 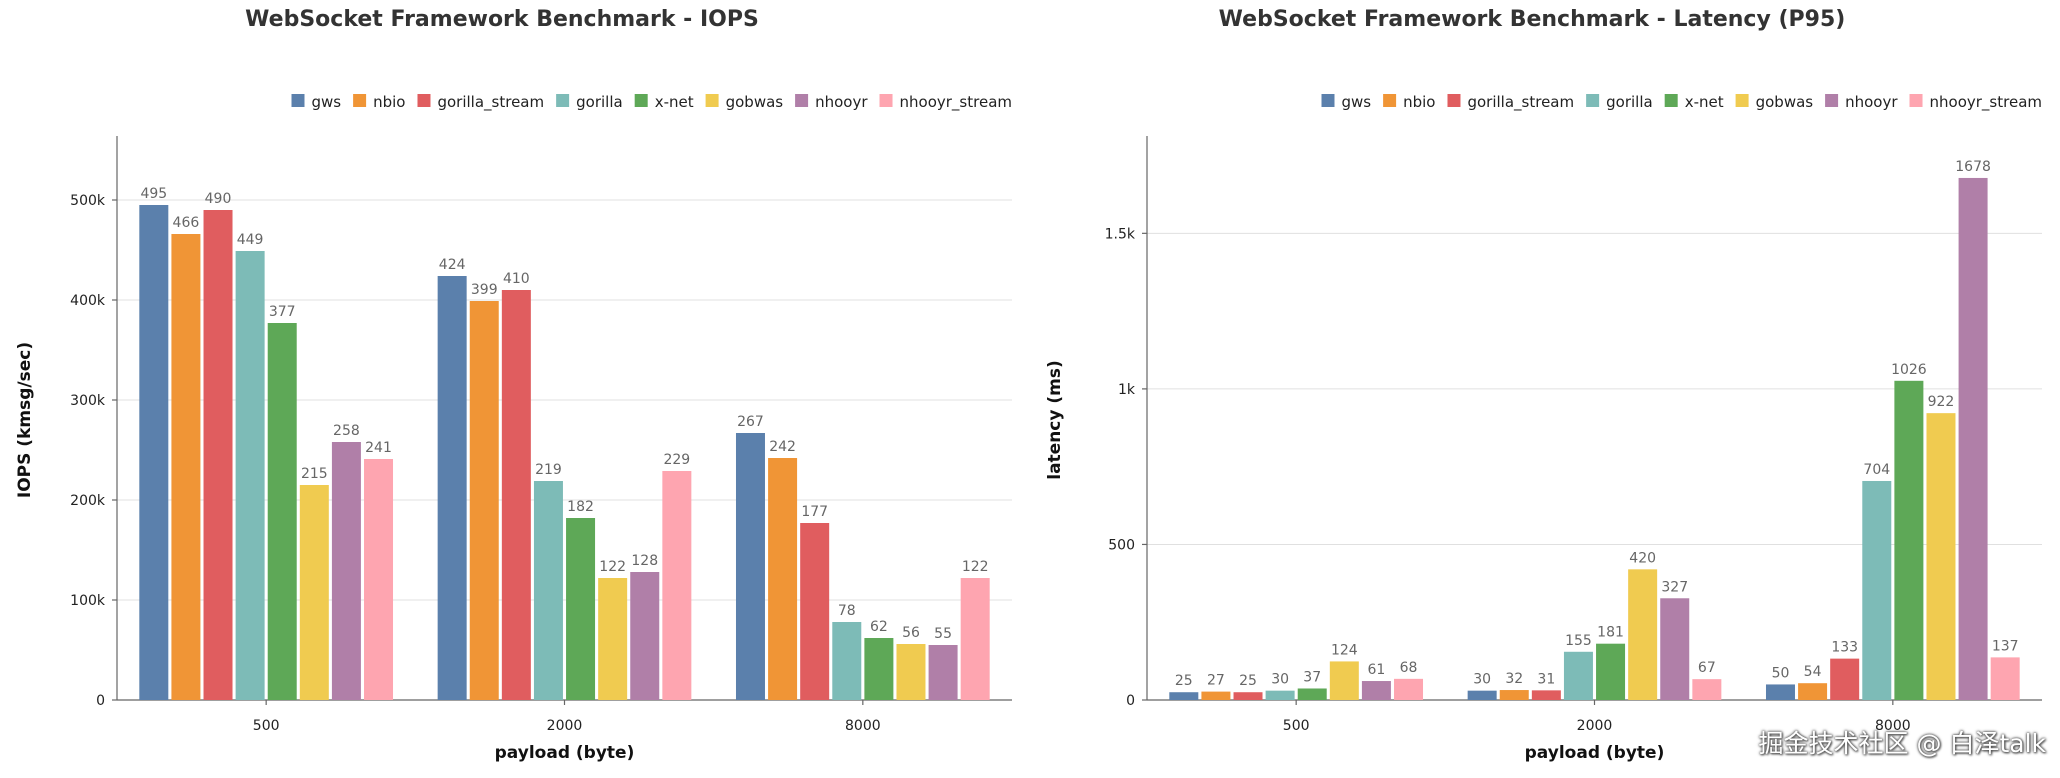 What do you see at coordinates (1377, 670) in the screenshot?
I see `bar-label-nhooyr-500: 61` at bounding box center [1377, 670].